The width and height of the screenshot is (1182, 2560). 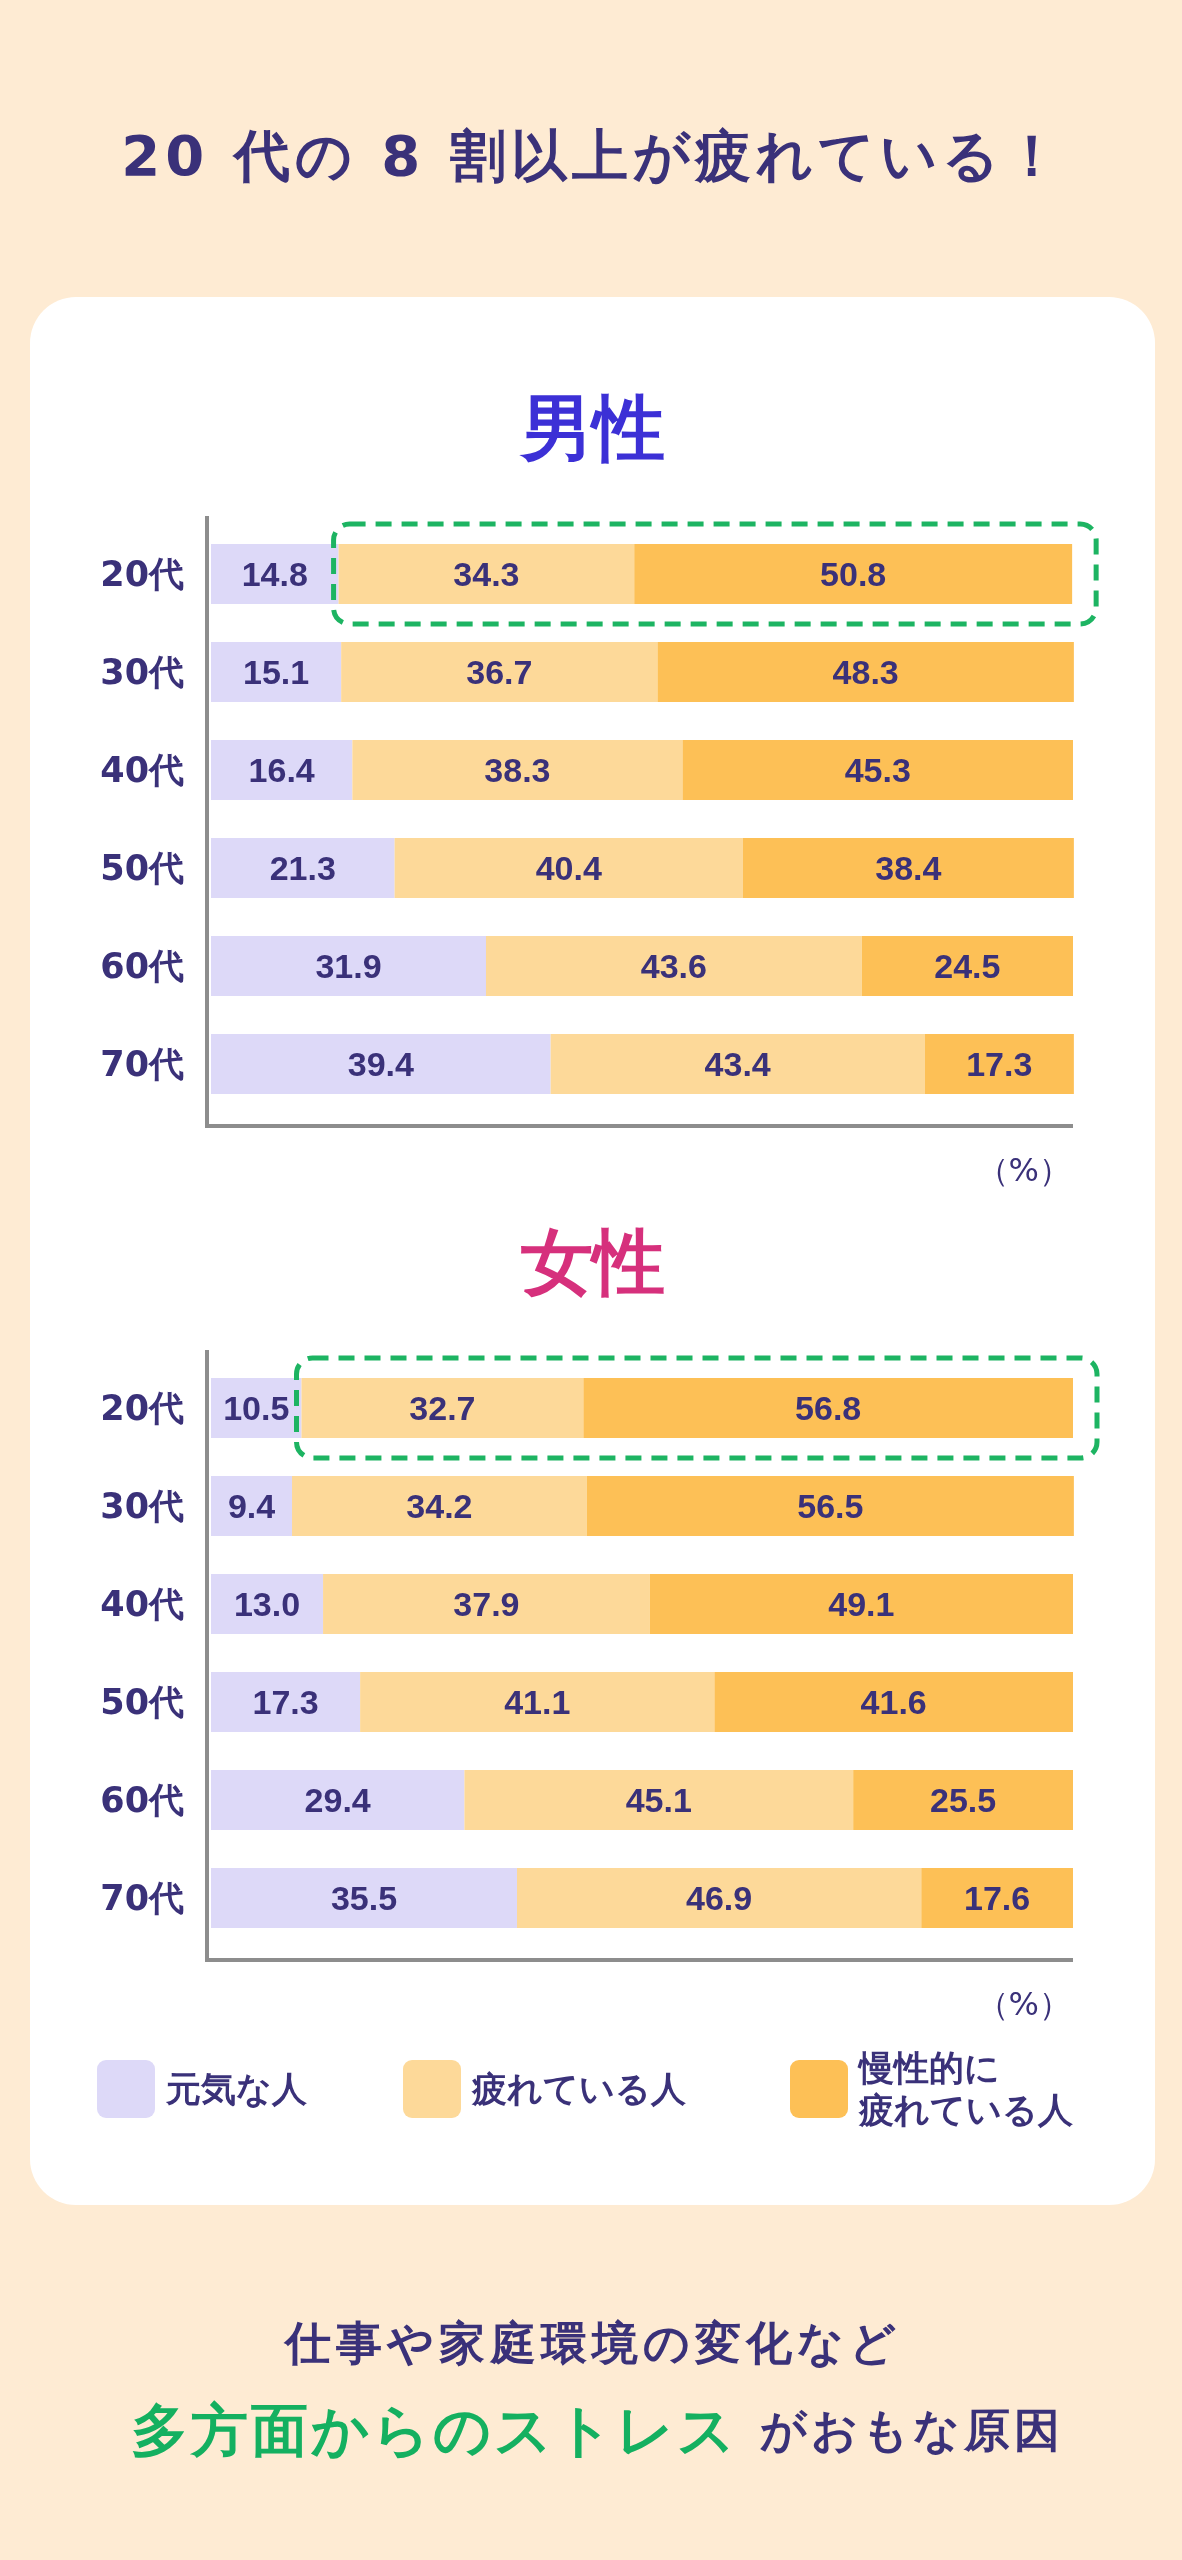 What do you see at coordinates (434, 2430) in the screenshot?
I see `annotation: 多方面からのストレス` at bounding box center [434, 2430].